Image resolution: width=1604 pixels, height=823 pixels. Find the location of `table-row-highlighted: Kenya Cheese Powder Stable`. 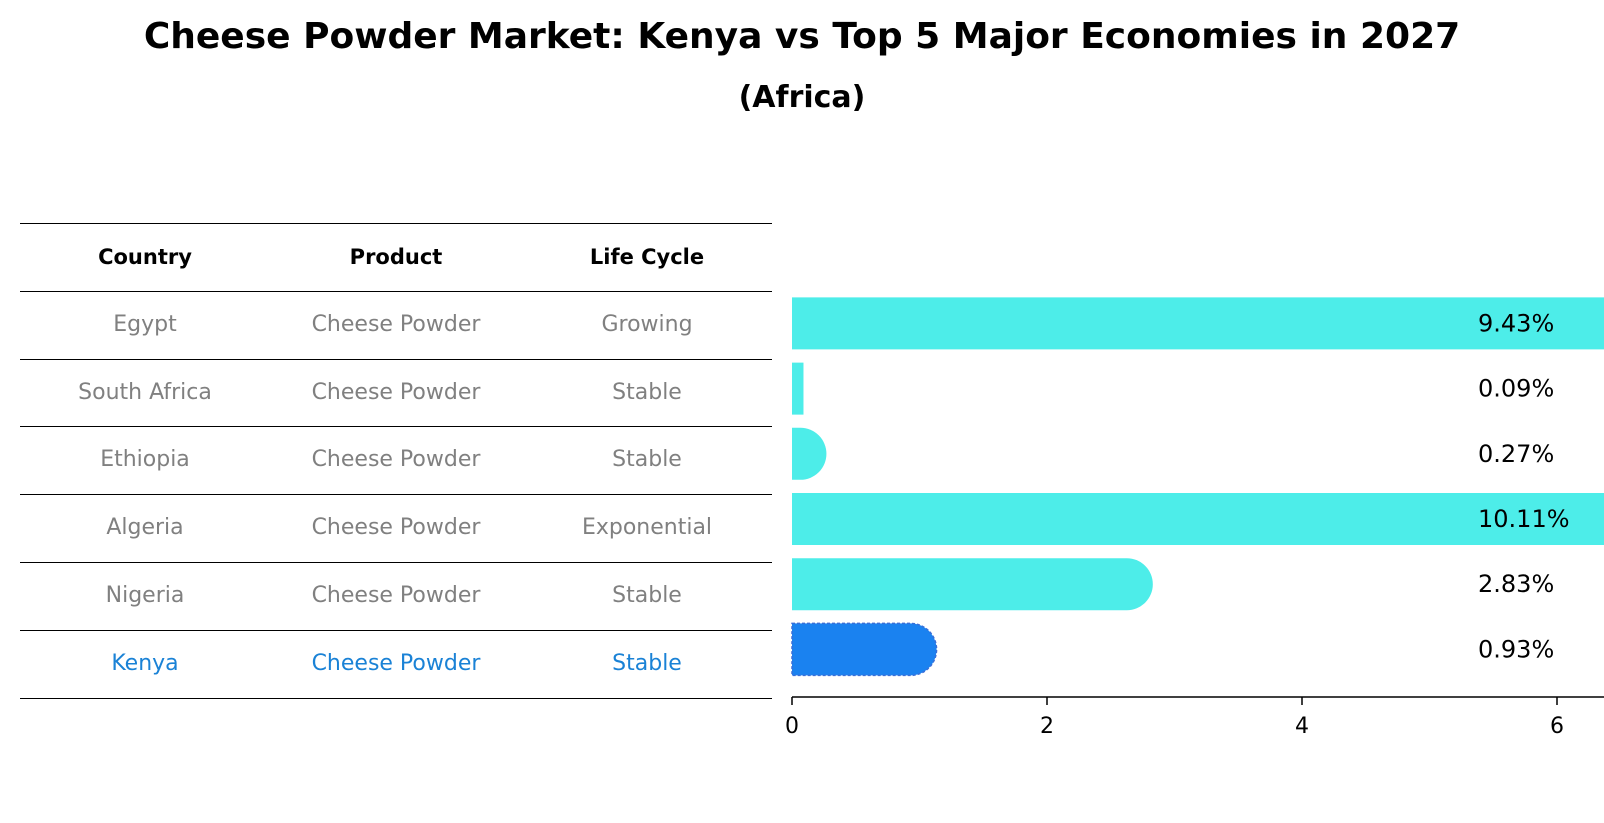

table-row-highlighted: Kenya Cheese Powder Stable is located at coordinates (396, 664).